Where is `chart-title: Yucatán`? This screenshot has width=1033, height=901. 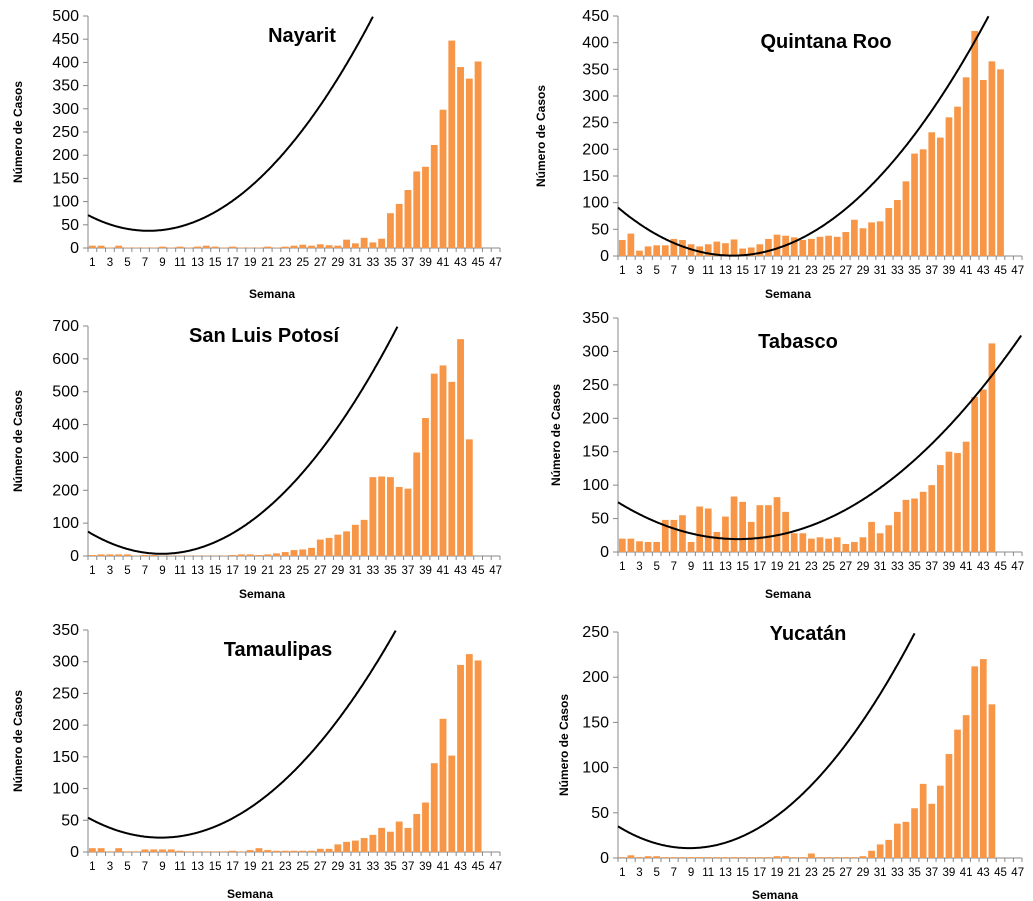 chart-title: Yucatán is located at coordinates (808, 634).